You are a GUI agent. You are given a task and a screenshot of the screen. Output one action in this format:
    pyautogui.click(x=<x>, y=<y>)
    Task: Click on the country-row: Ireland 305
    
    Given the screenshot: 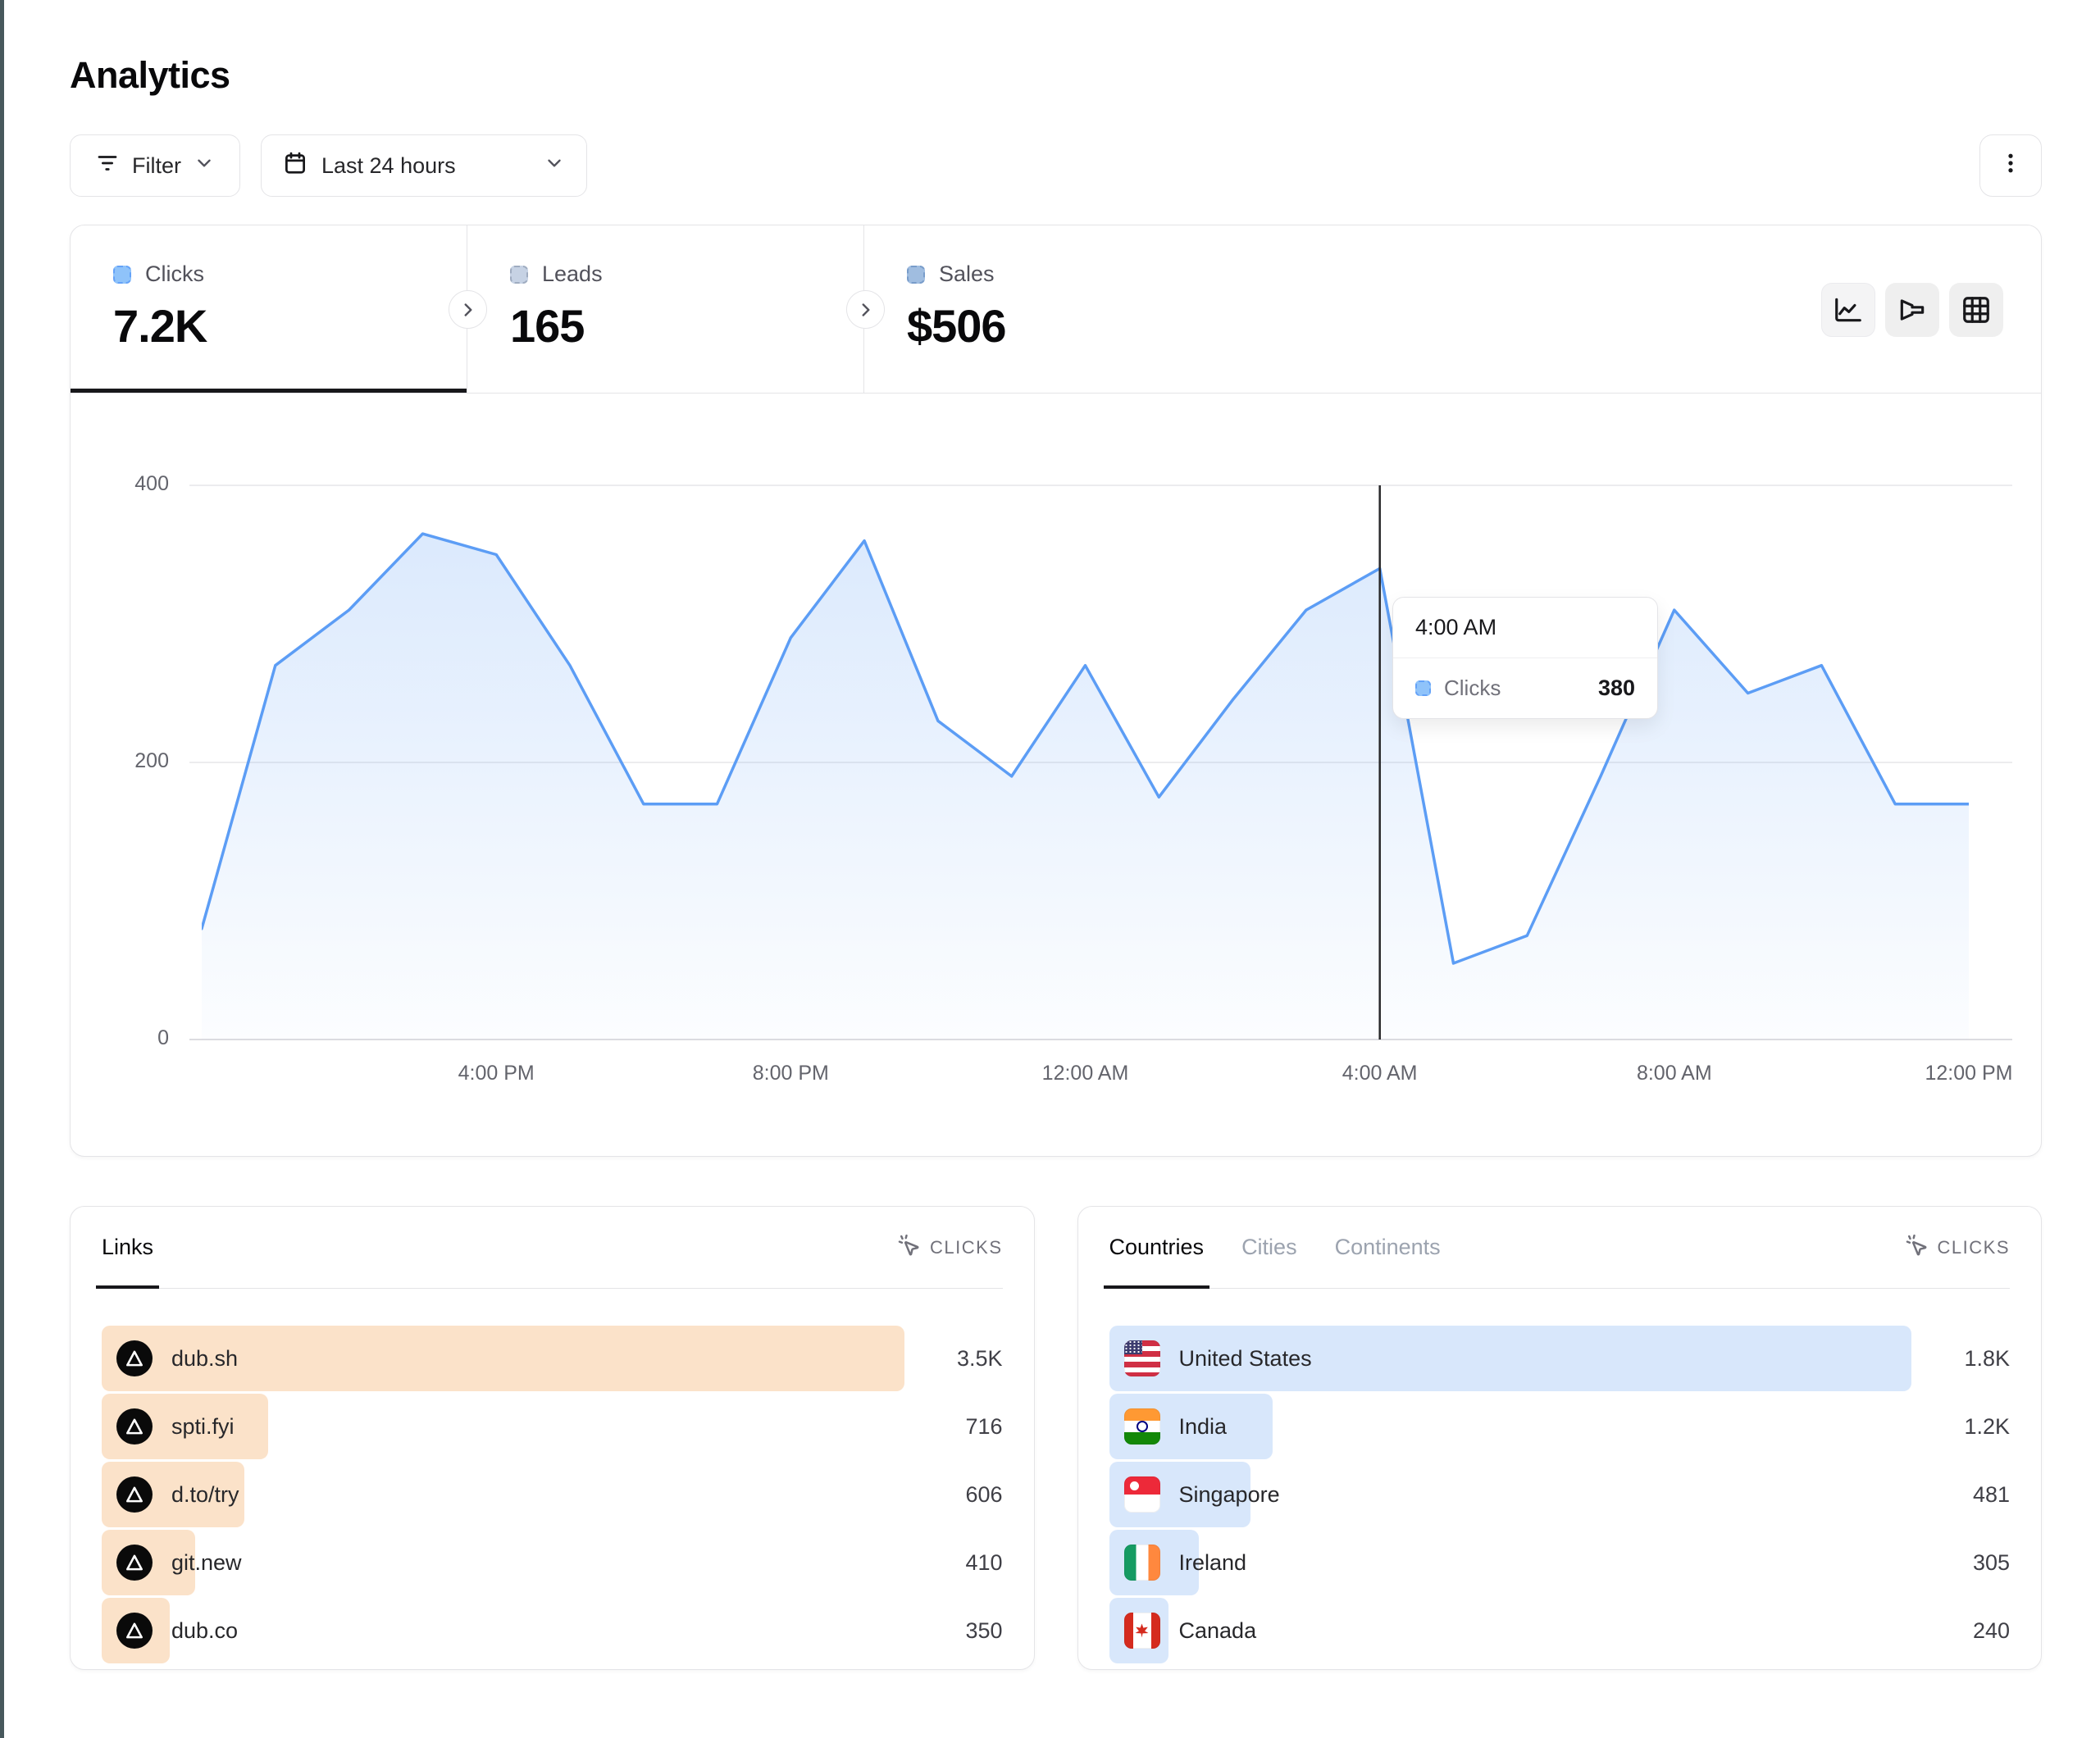 What is the action you would take?
    pyautogui.click(x=1559, y=1562)
    